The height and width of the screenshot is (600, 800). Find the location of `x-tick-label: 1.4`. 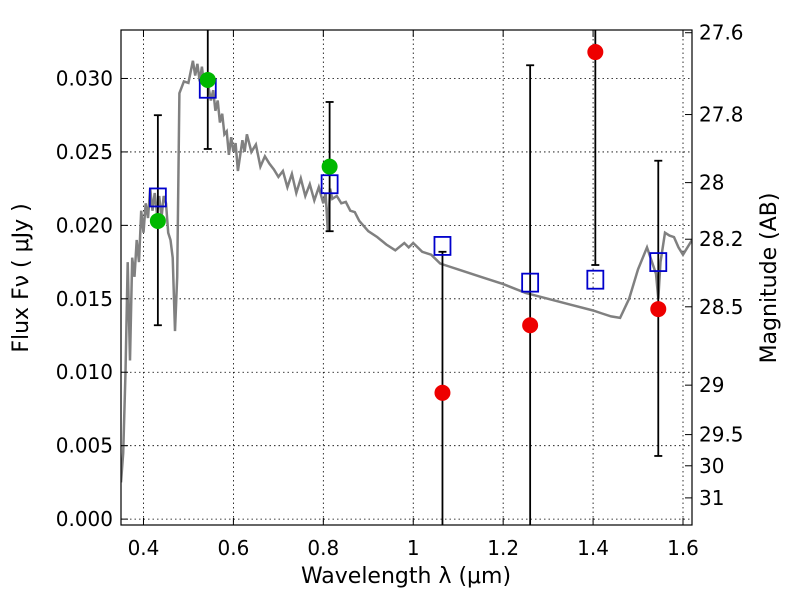

x-tick-label: 1.4 is located at coordinates (593, 548).